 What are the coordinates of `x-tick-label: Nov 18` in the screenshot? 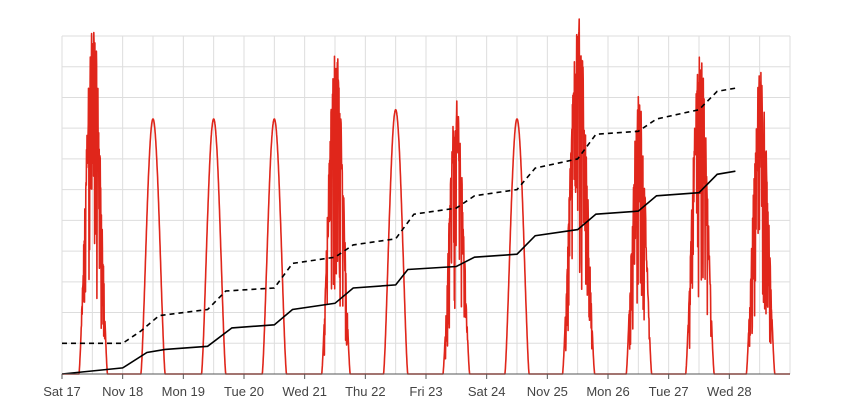 It's located at (122, 391).